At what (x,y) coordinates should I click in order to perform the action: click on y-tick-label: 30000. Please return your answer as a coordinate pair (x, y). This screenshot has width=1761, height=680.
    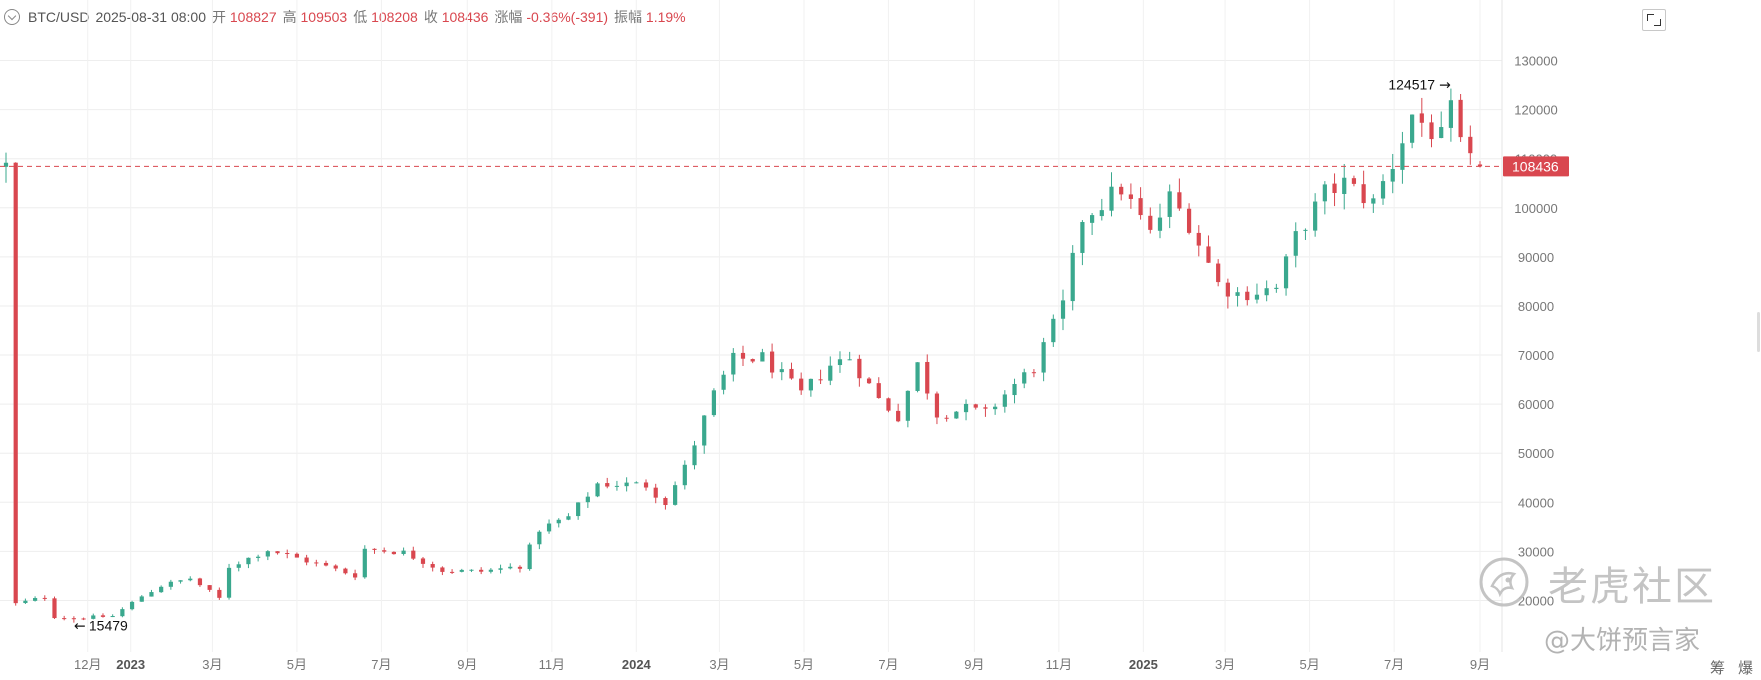
    Looking at the image, I should click on (1536, 551).